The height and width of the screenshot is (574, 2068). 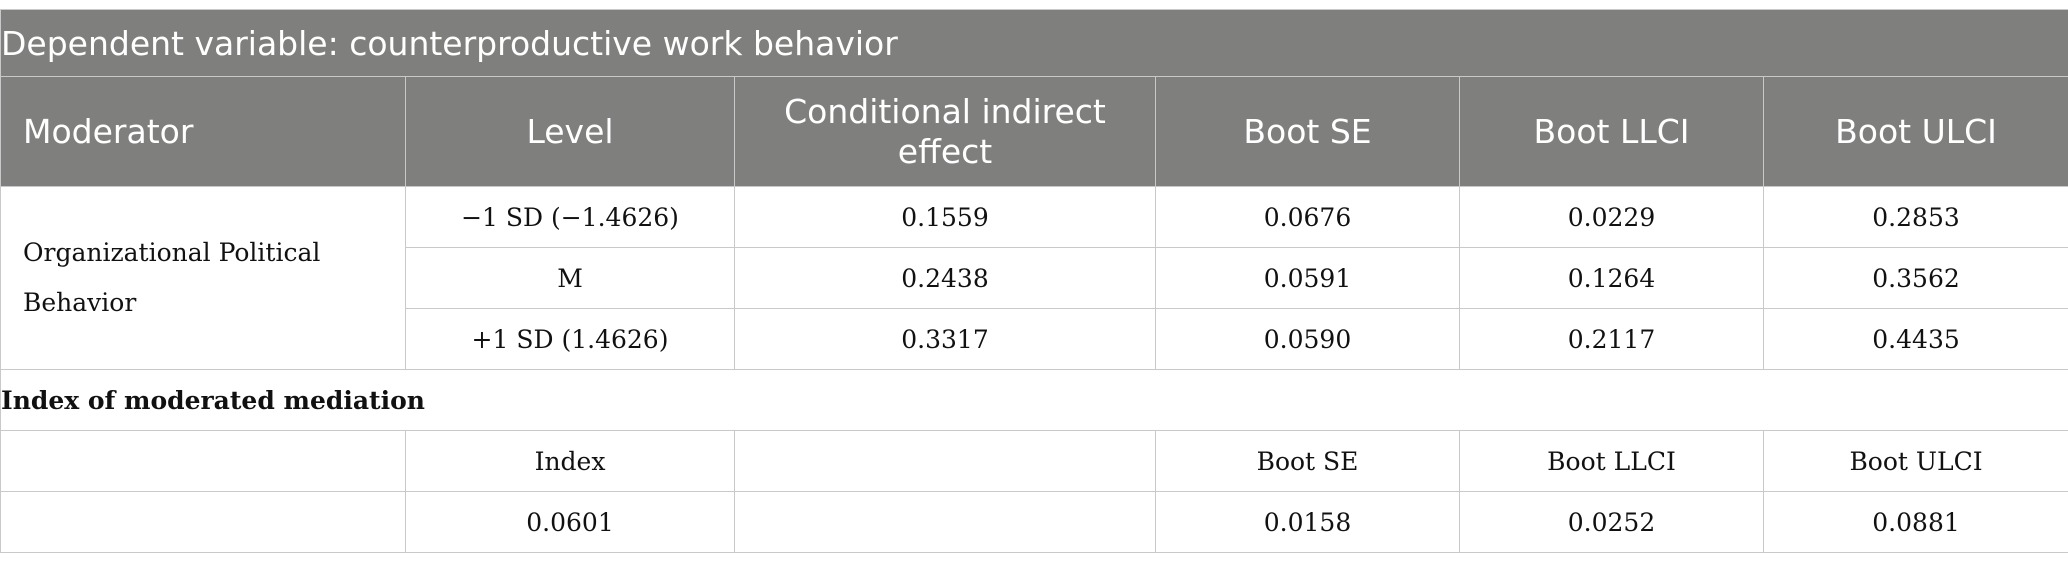 I want to click on effect-cell: 0.3317, so click(x=945, y=339).